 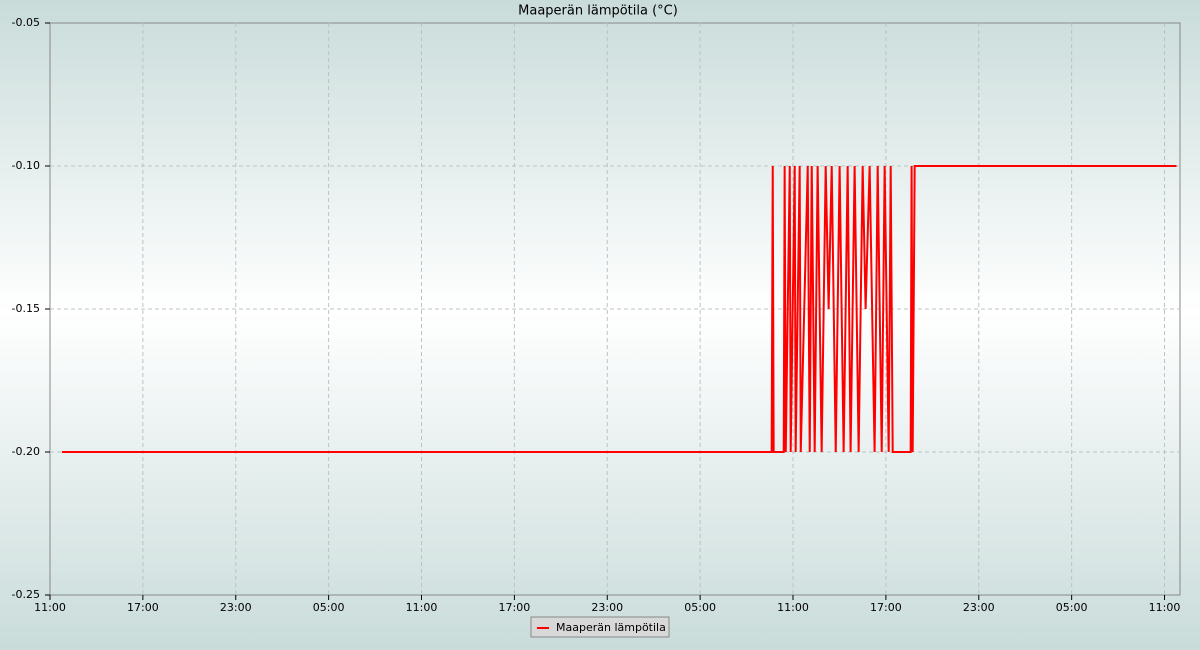 What do you see at coordinates (26, 22) in the screenshot?
I see `y-tick-label: -0.05` at bounding box center [26, 22].